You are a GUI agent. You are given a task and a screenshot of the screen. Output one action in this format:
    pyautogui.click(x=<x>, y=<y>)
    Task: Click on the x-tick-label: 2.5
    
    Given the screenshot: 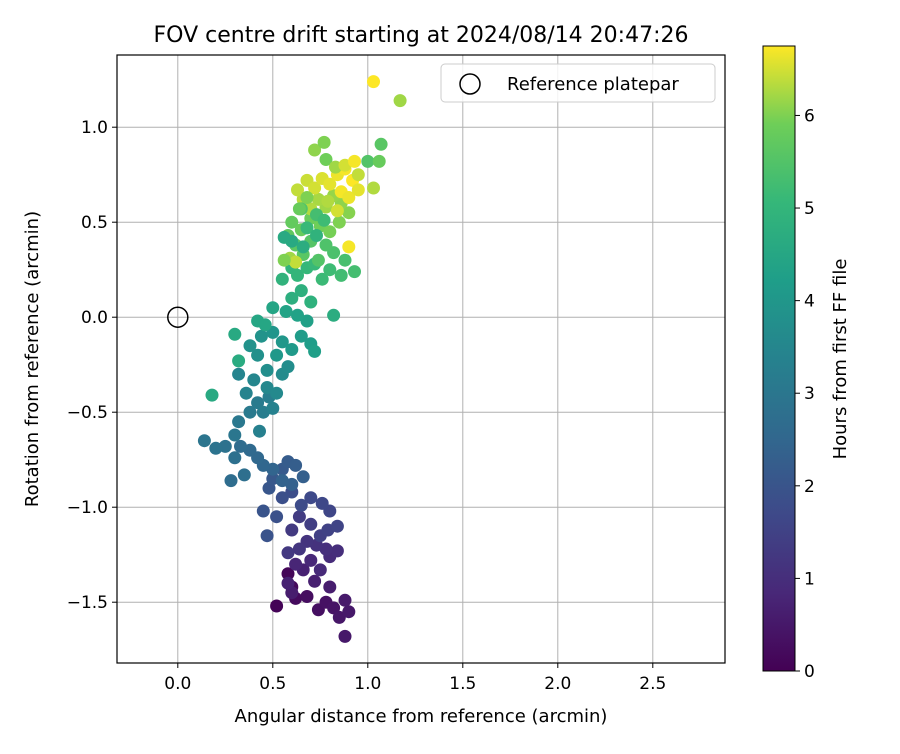 What is the action you would take?
    pyautogui.click(x=652, y=684)
    